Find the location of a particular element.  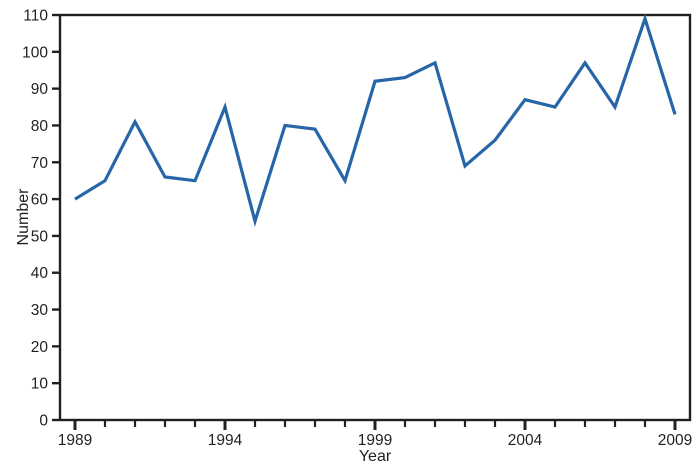

y-tick-label: 60 is located at coordinates (40, 200).